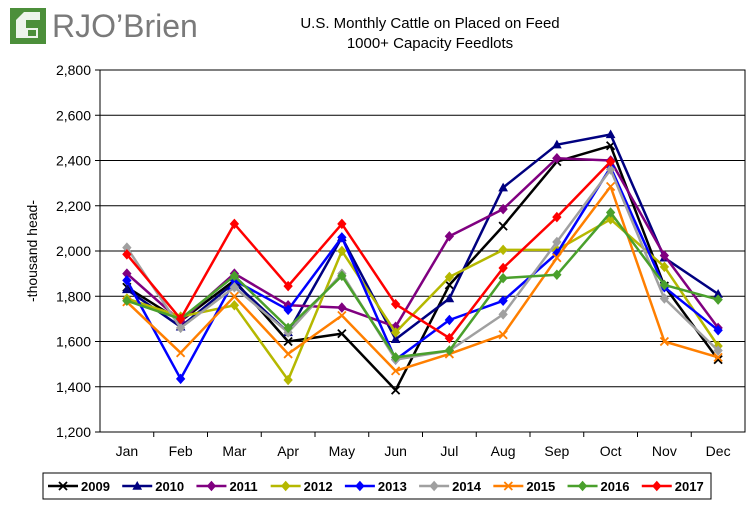 The width and height of the screenshot is (756, 516). Describe the element at coordinates (73, 432) in the screenshot. I see `y-tick-label: 1,200` at that location.